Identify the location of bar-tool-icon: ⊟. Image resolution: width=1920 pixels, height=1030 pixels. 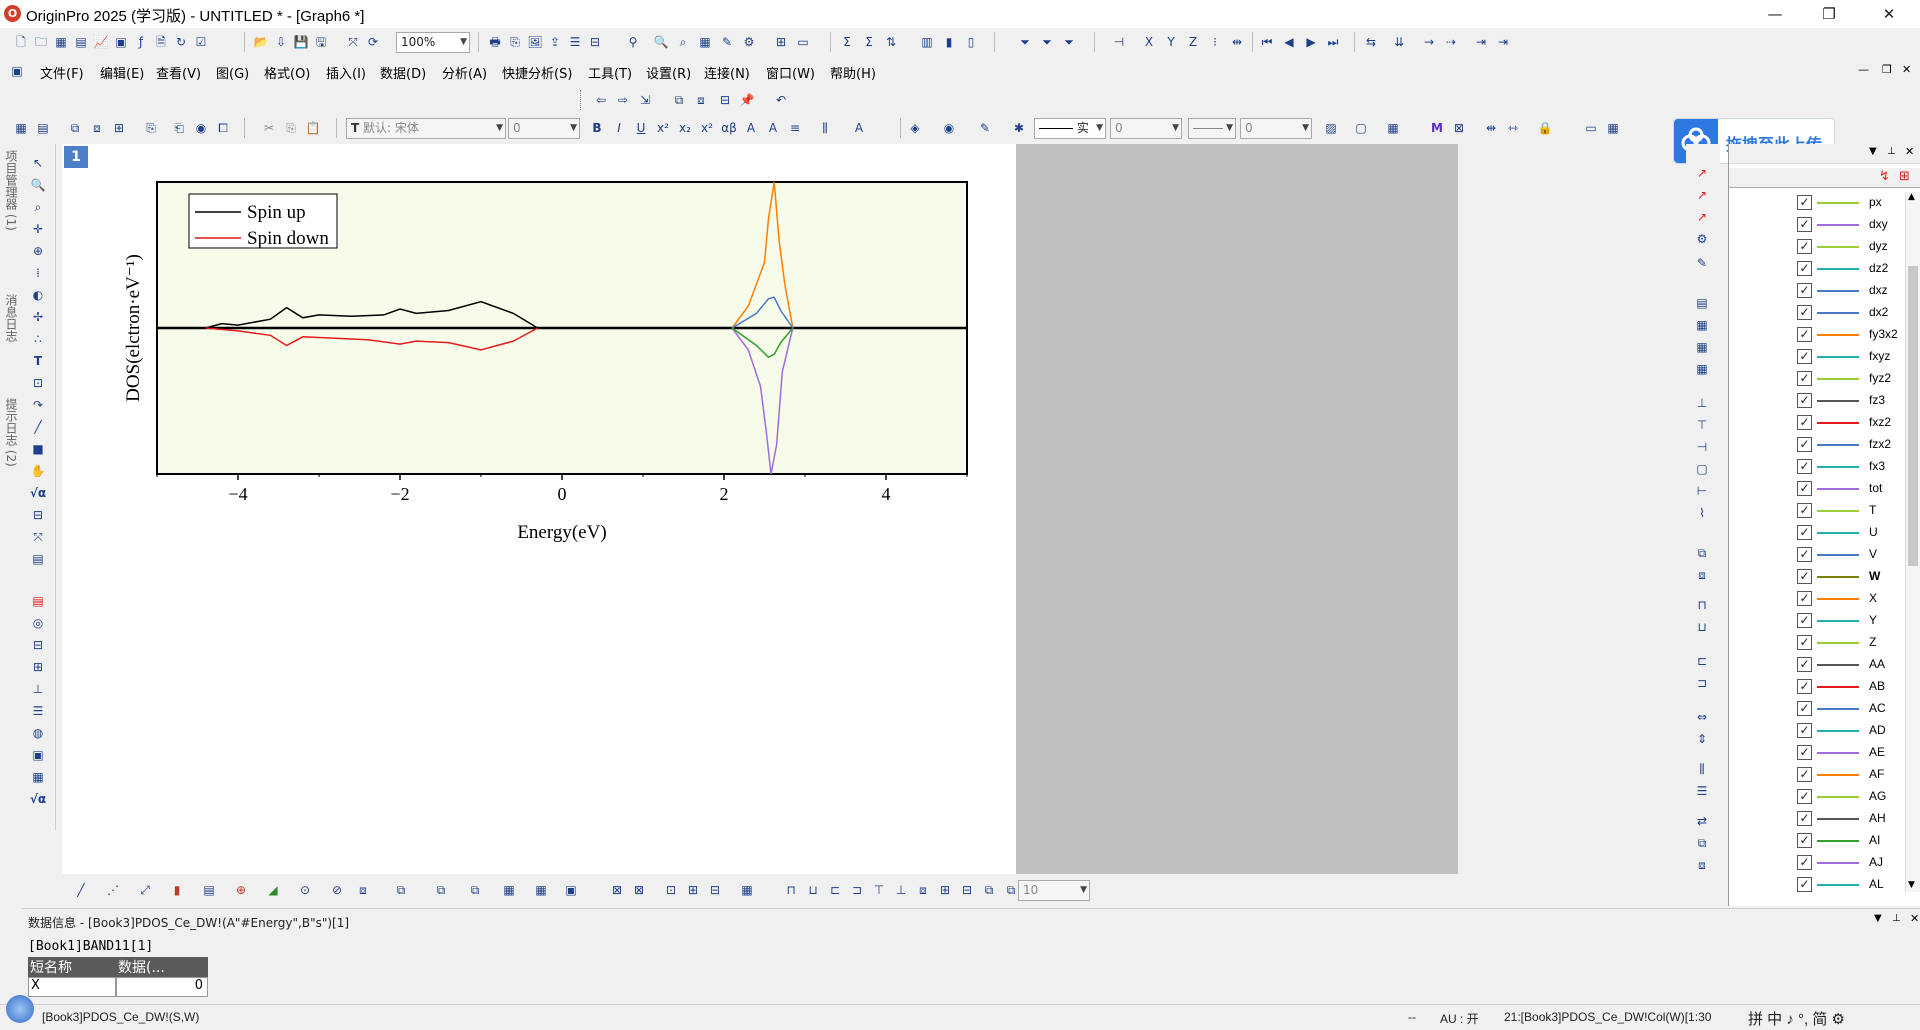
(38, 645).